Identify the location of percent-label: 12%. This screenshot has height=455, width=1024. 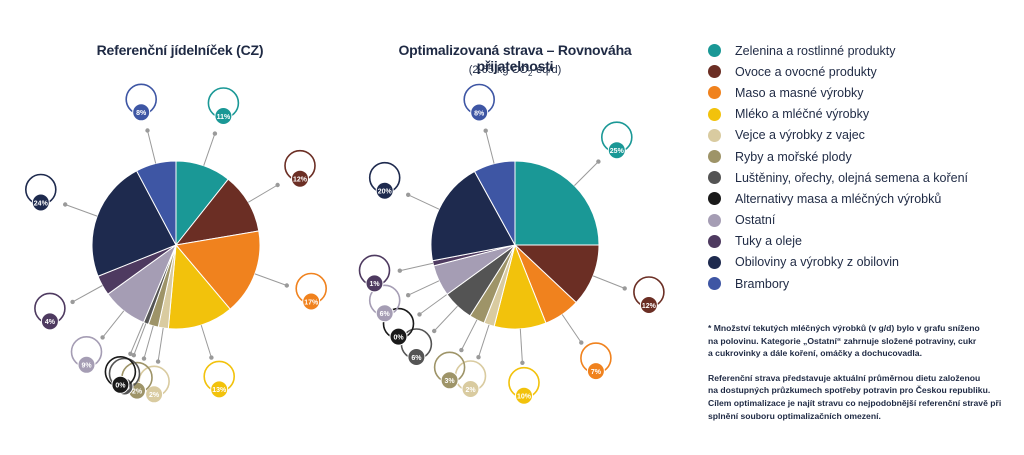
(300, 180).